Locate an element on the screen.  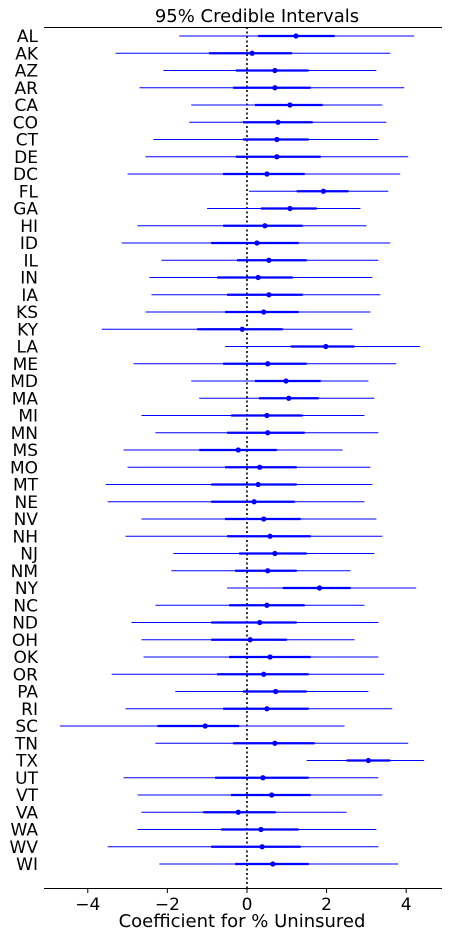
mean-point-mo is located at coordinates (260, 467).